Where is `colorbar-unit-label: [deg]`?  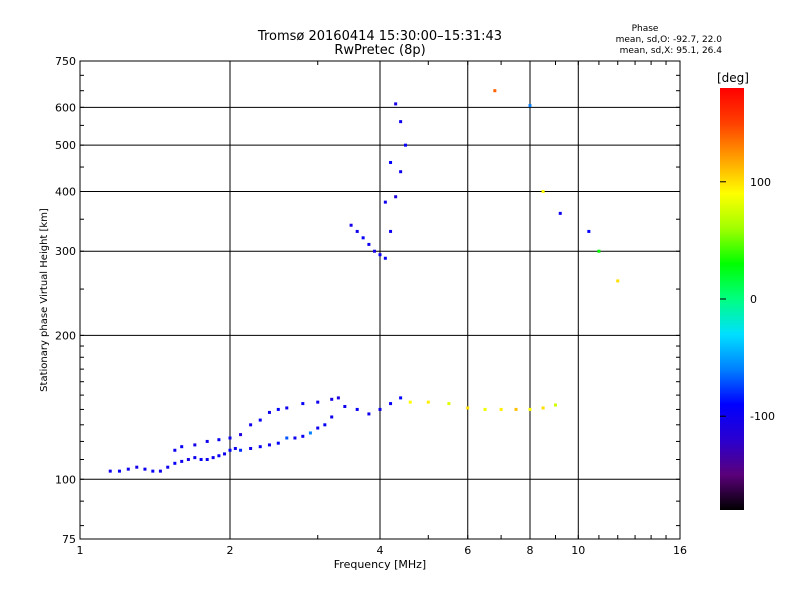
colorbar-unit-label: [deg] is located at coordinates (733, 78).